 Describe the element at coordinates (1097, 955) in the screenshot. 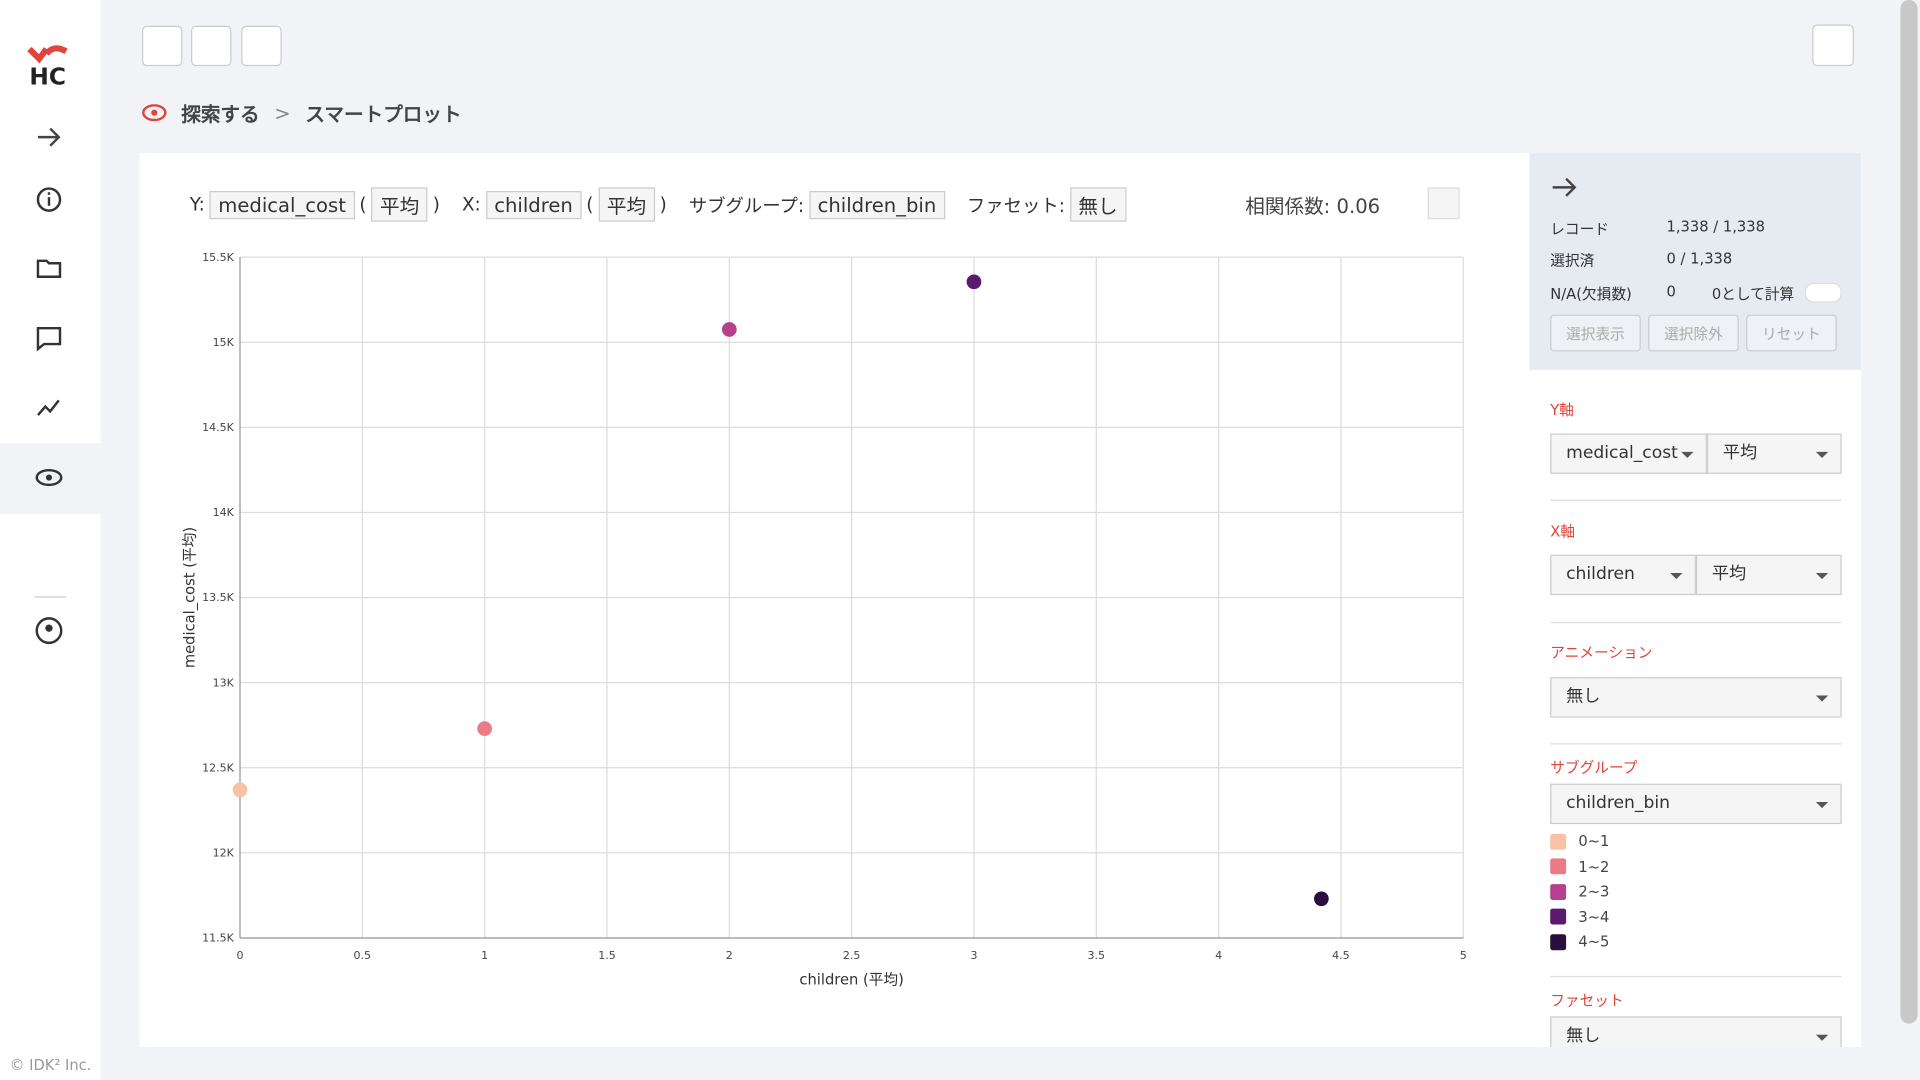

I see `x-tick-label: 3.5` at that location.